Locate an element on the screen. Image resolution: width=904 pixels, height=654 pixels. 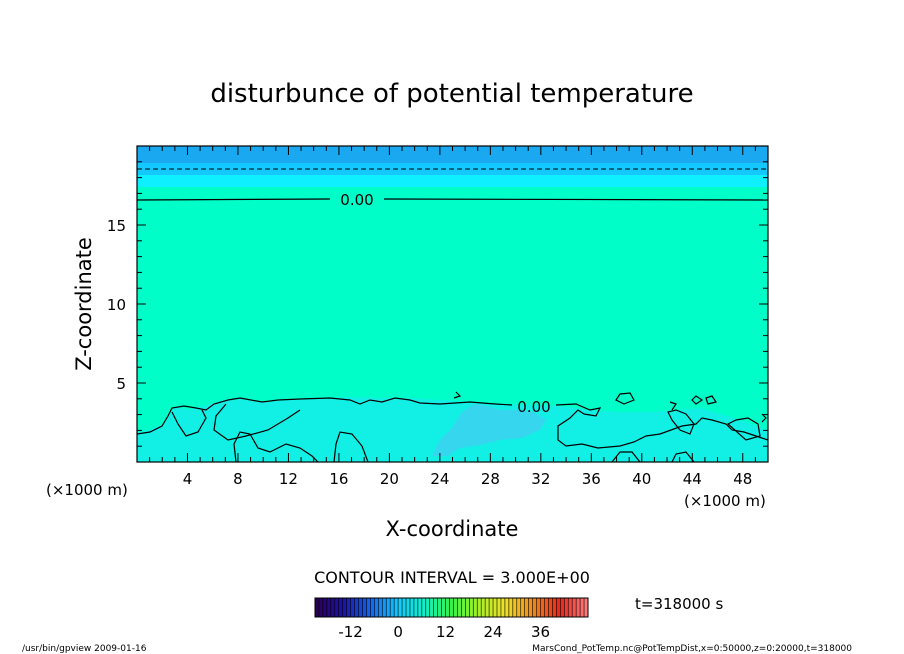
x-tick-label: 28 is located at coordinates (490, 479).